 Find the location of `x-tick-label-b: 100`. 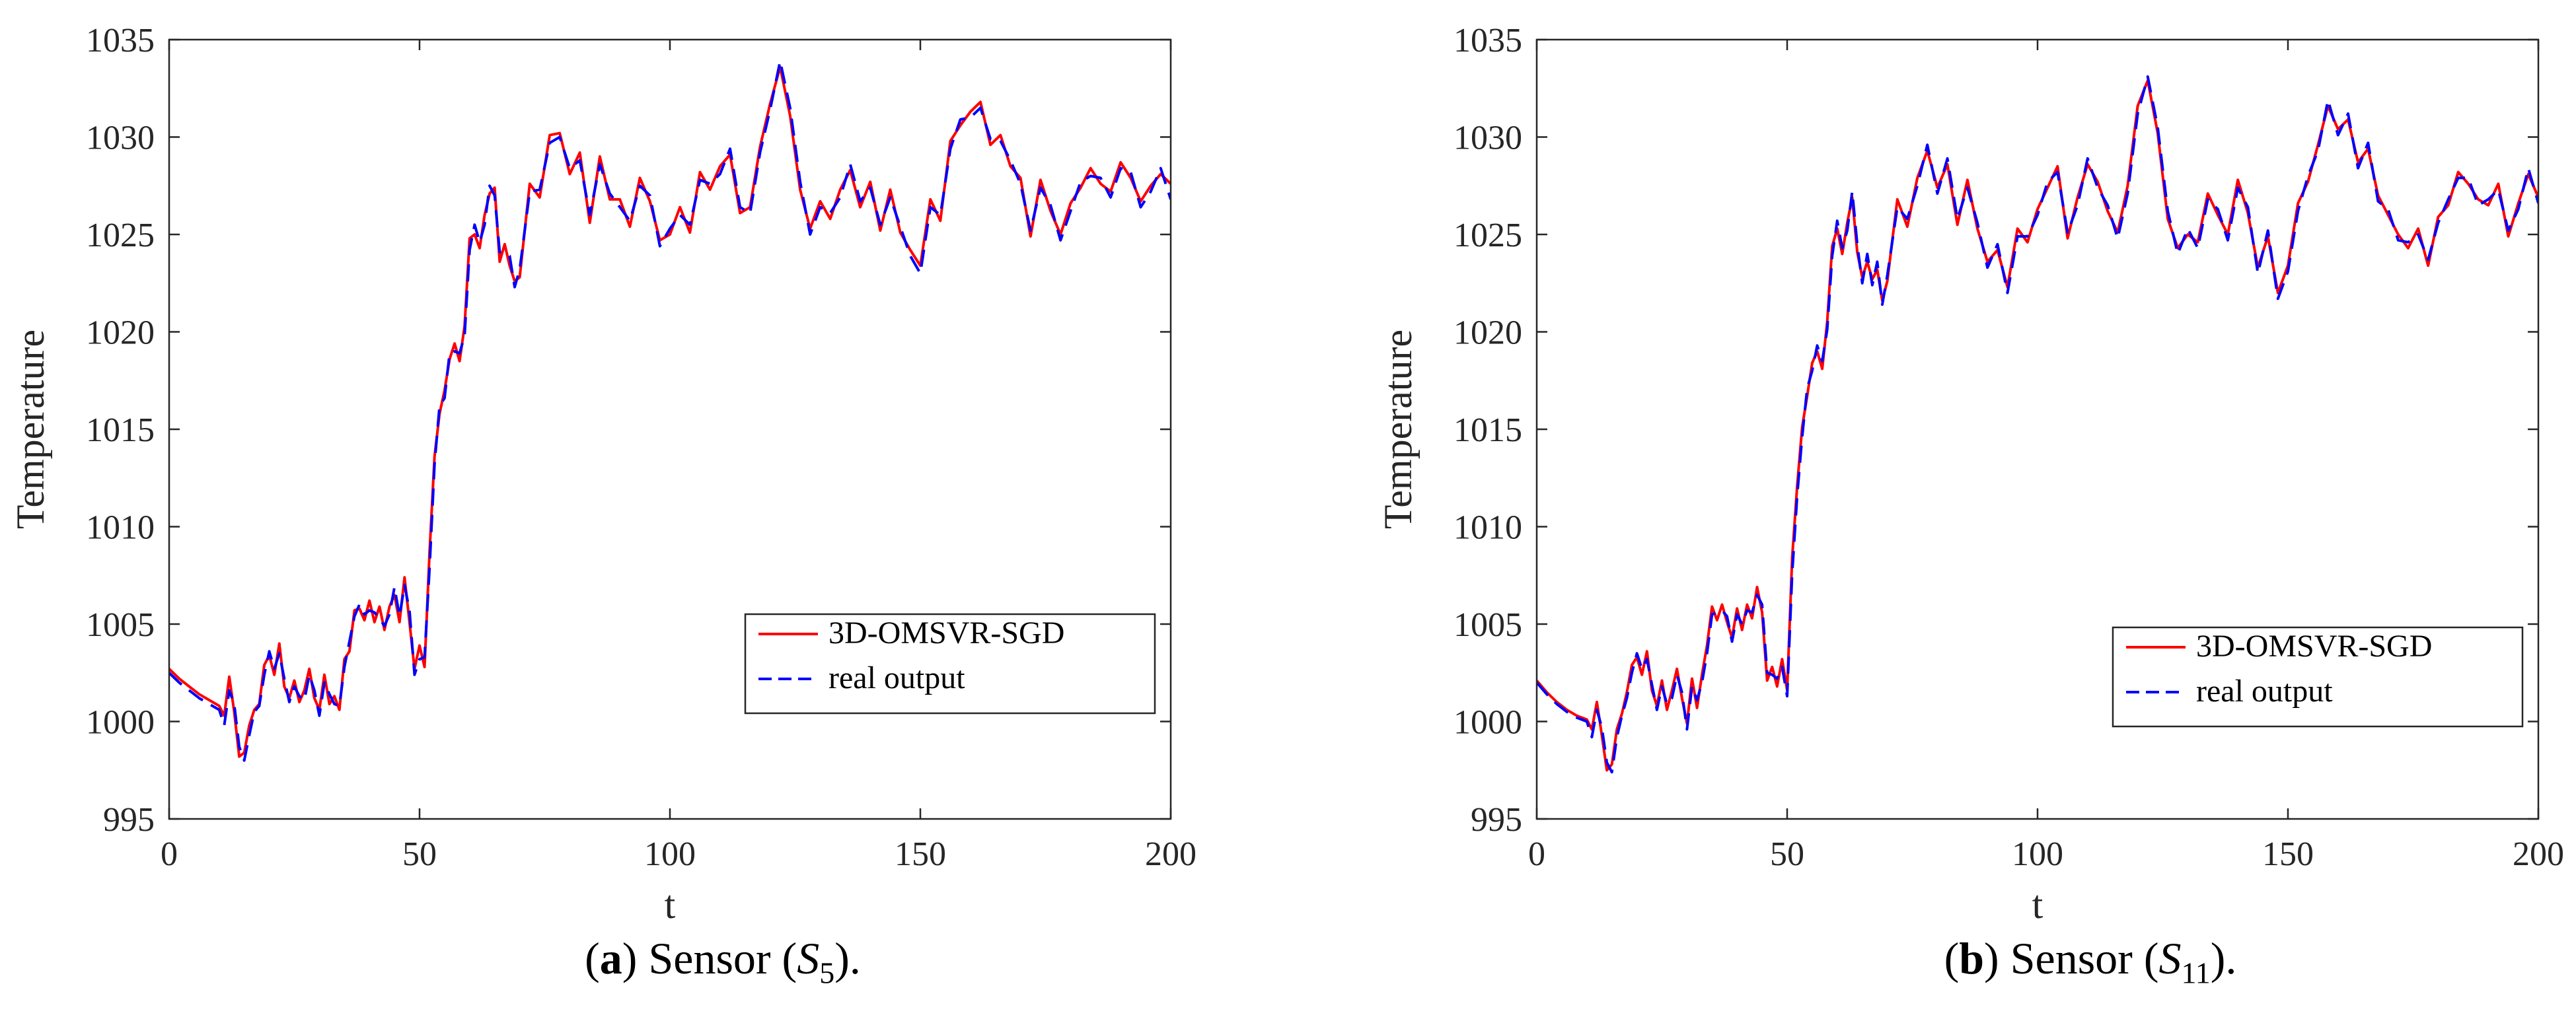

x-tick-label-b: 100 is located at coordinates (2037, 854).